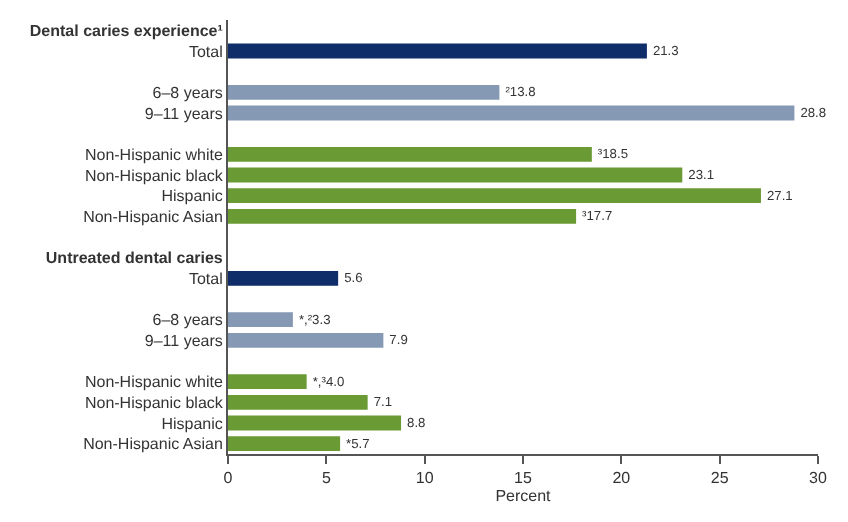 The height and width of the screenshot is (522, 848). I want to click on x-tick-label: 25, so click(720, 478).